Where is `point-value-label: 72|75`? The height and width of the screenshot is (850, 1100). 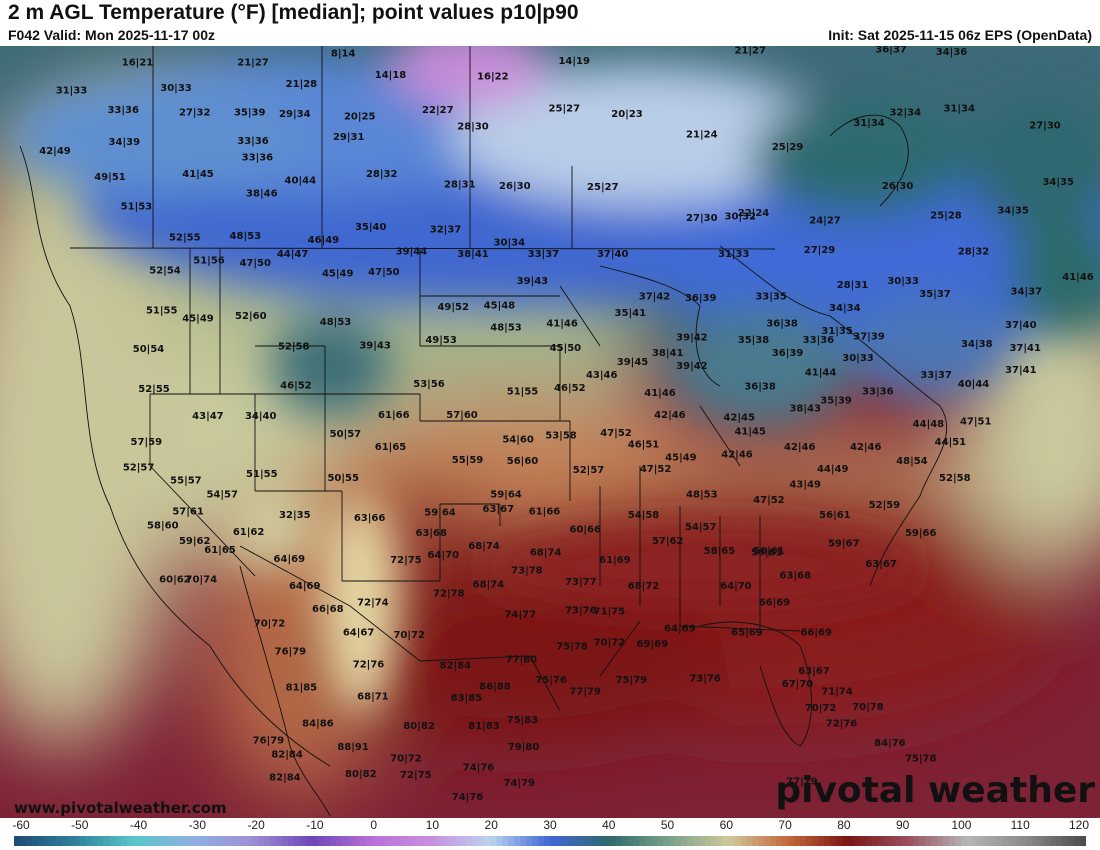
point-value-label: 72|75 is located at coordinates (416, 775).